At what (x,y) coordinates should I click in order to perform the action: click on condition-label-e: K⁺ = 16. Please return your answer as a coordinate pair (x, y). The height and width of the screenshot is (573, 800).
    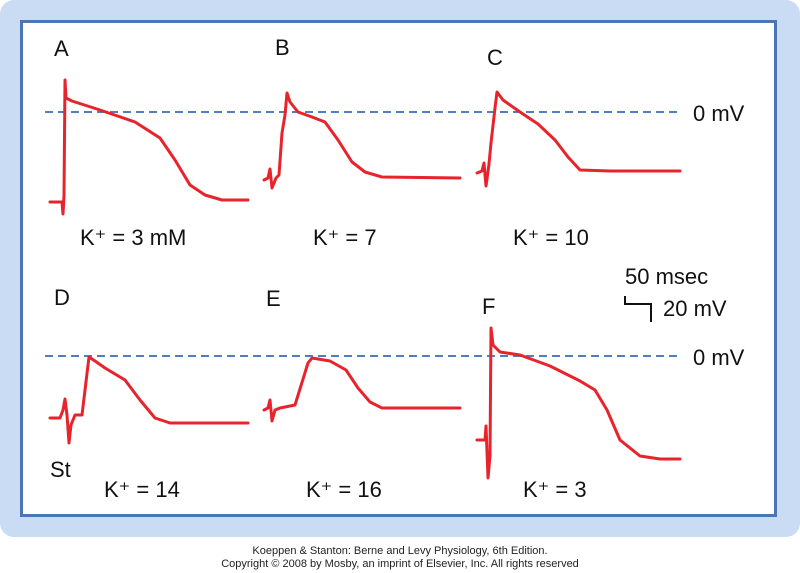
    Looking at the image, I should click on (344, 489).